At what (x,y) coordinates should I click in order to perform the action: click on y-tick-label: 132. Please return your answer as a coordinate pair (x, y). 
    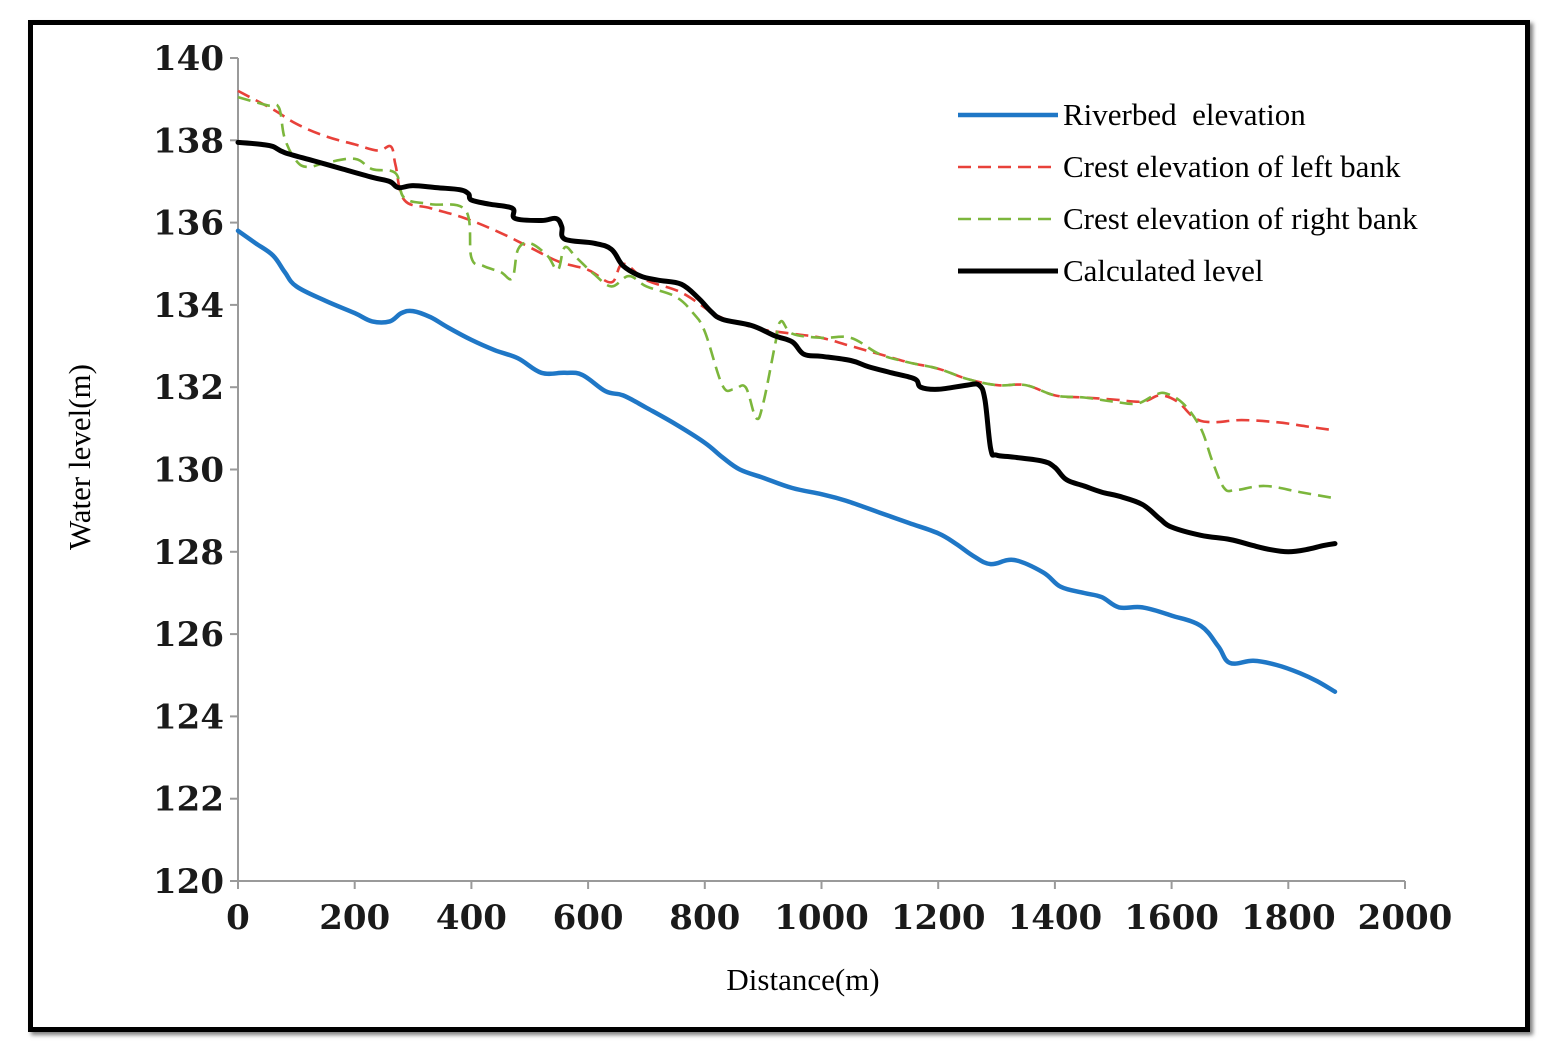
    Looking at the image, I should click on (188, 388).